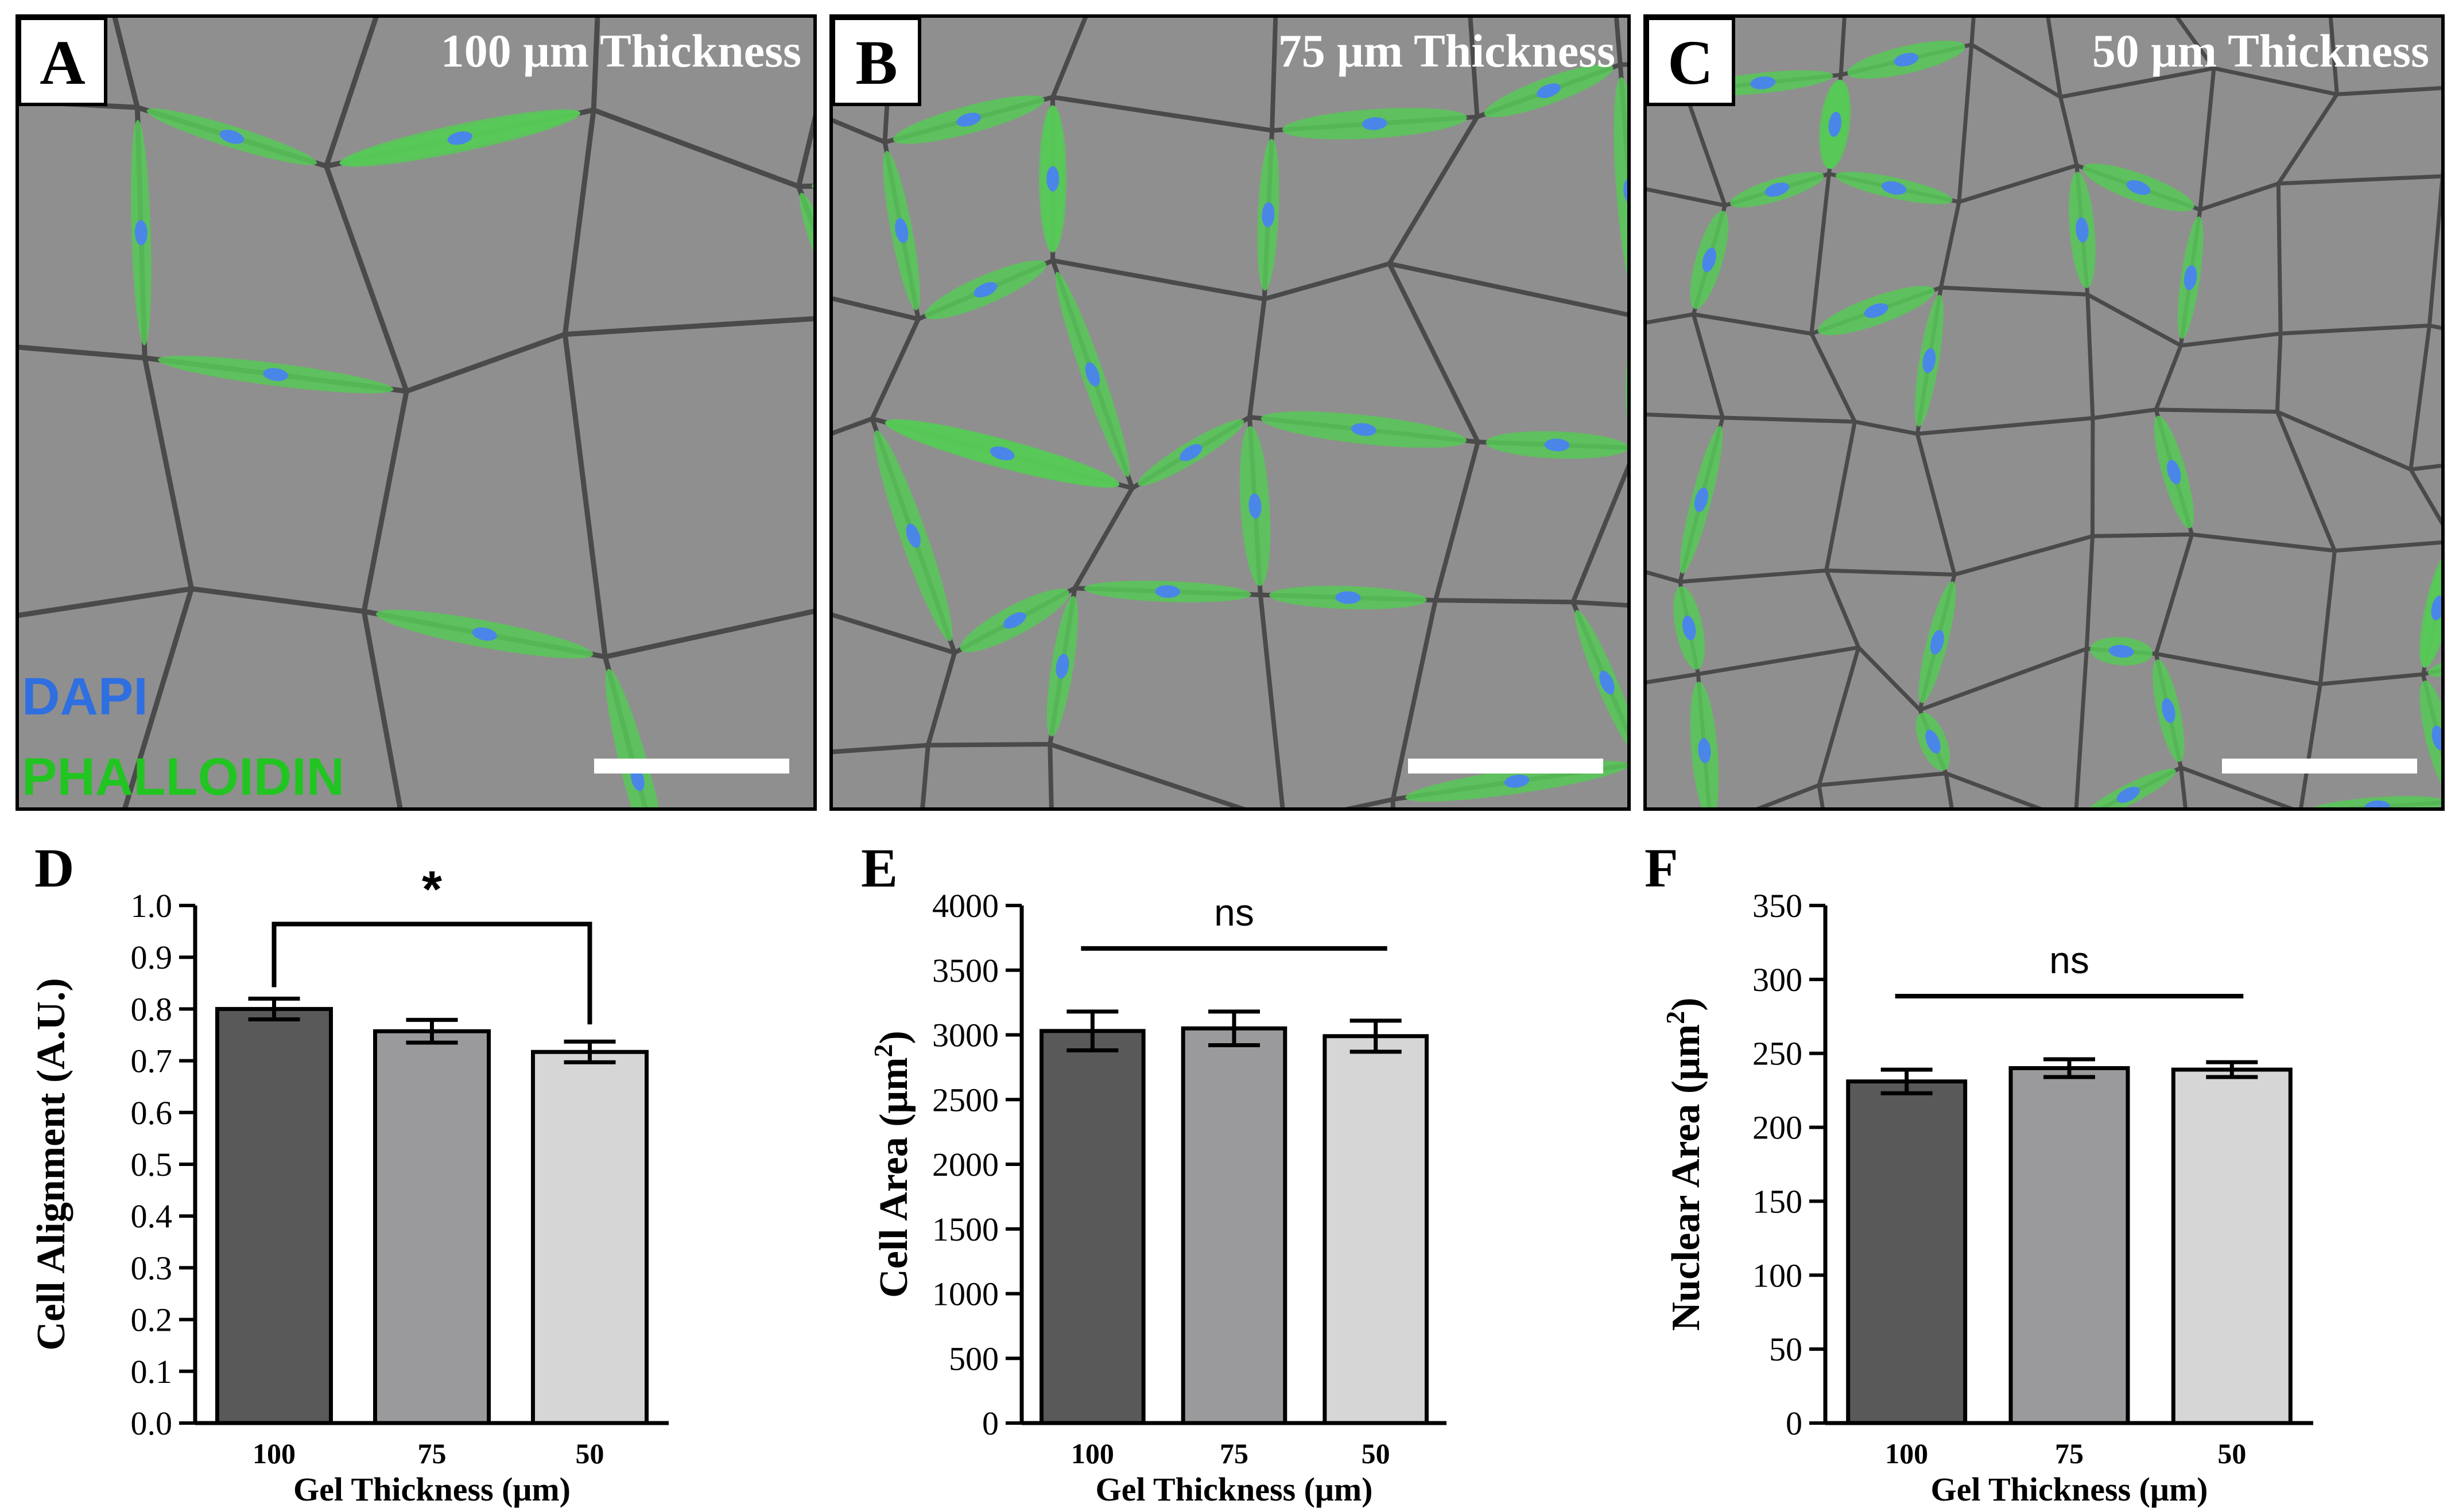  What do you see at coordinates (152, 1267) in the screenshot?
I see `y-tick-label: 0.3` at bounding box center [152, 1267].